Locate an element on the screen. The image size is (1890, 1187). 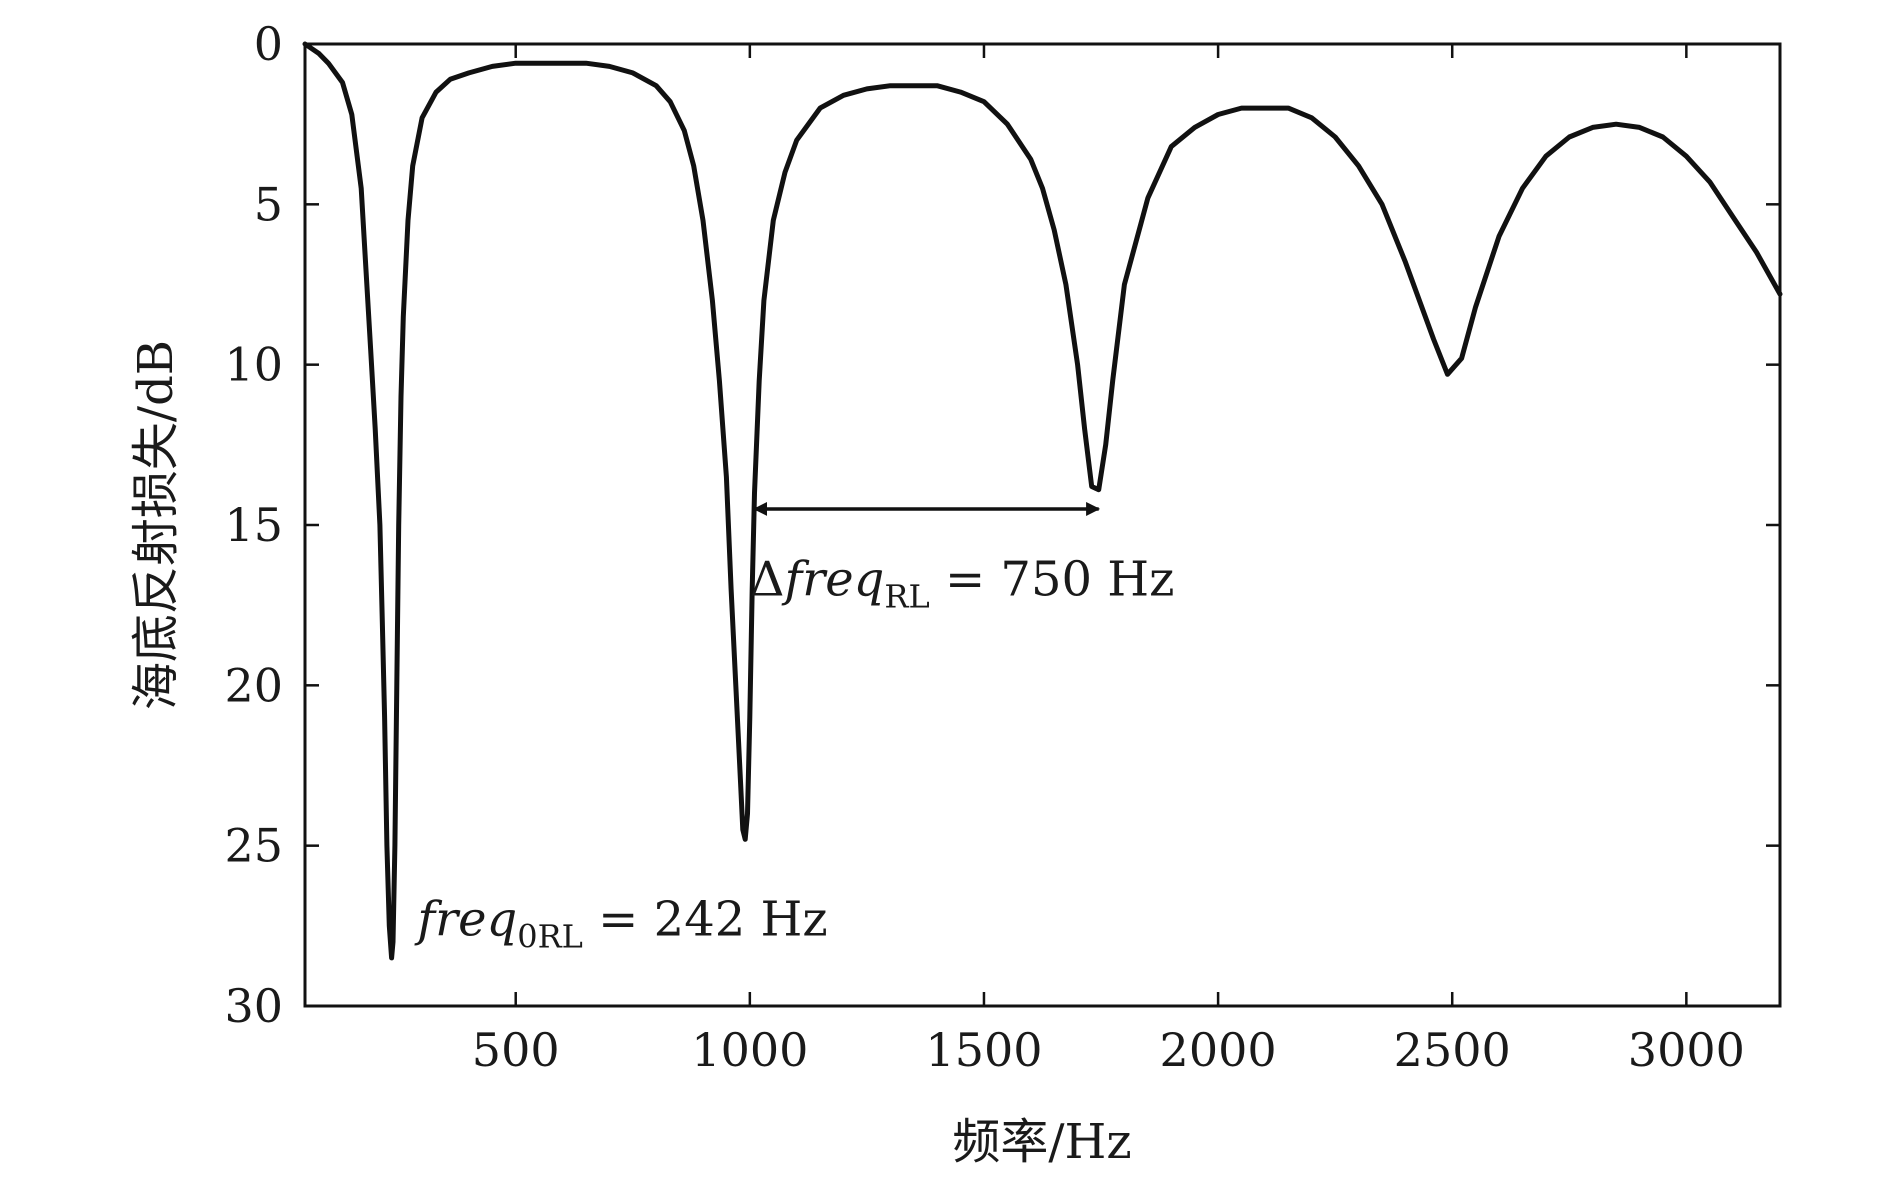
y-axis-title: 海底反射损失/dB is located at coordinates (156, 525).